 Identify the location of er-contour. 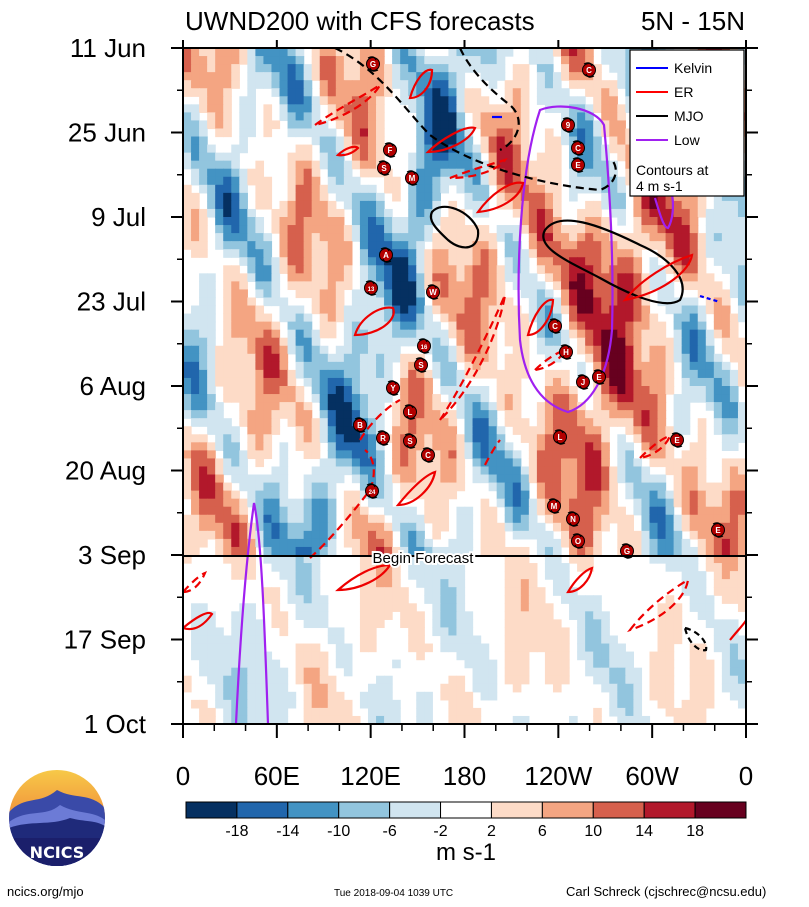
(347, 151).